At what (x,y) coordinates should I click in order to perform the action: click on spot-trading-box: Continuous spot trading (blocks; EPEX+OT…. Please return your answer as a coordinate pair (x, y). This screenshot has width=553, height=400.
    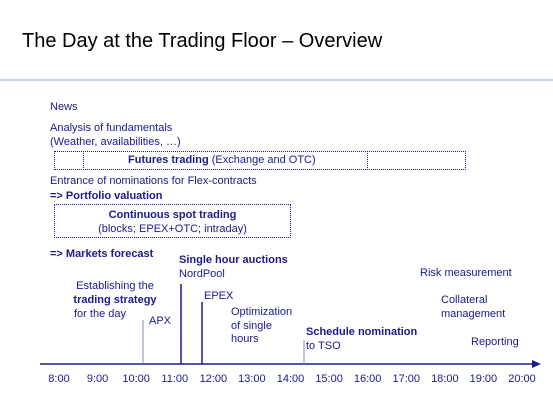
    Looking at the image, I should click on (172, 221).